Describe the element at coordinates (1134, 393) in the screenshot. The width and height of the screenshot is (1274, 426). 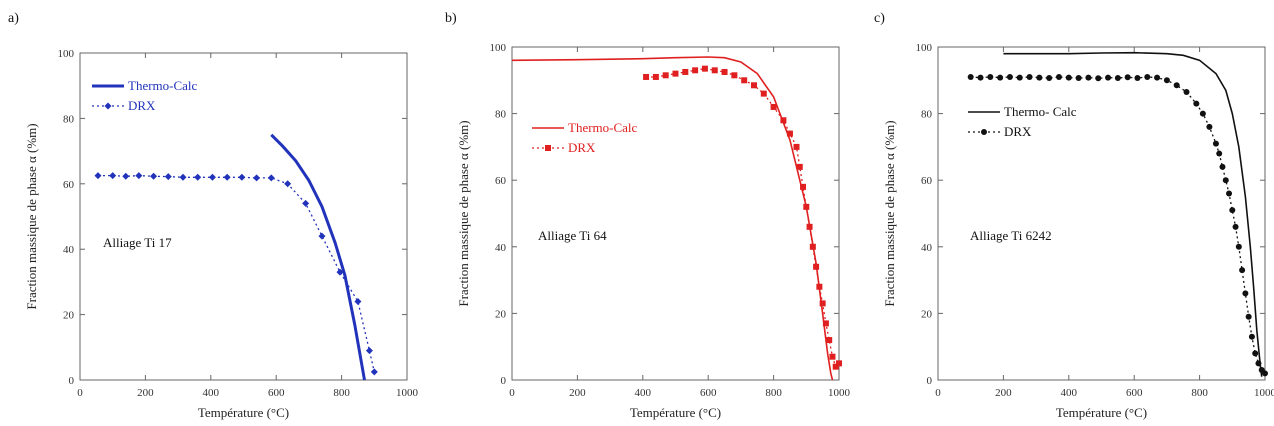
I see `x-tick-label: 600` at that location.